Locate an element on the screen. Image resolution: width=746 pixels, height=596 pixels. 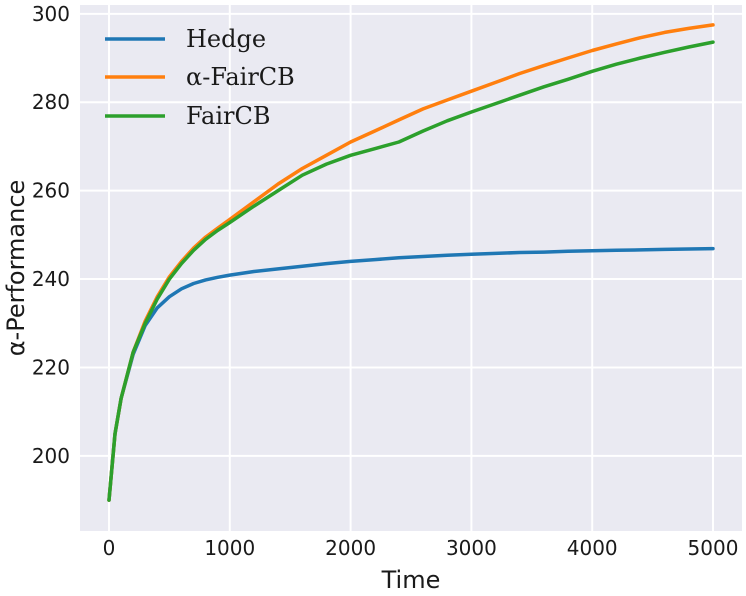
y-tick-label: 280 is located at coordinates (51, 102).